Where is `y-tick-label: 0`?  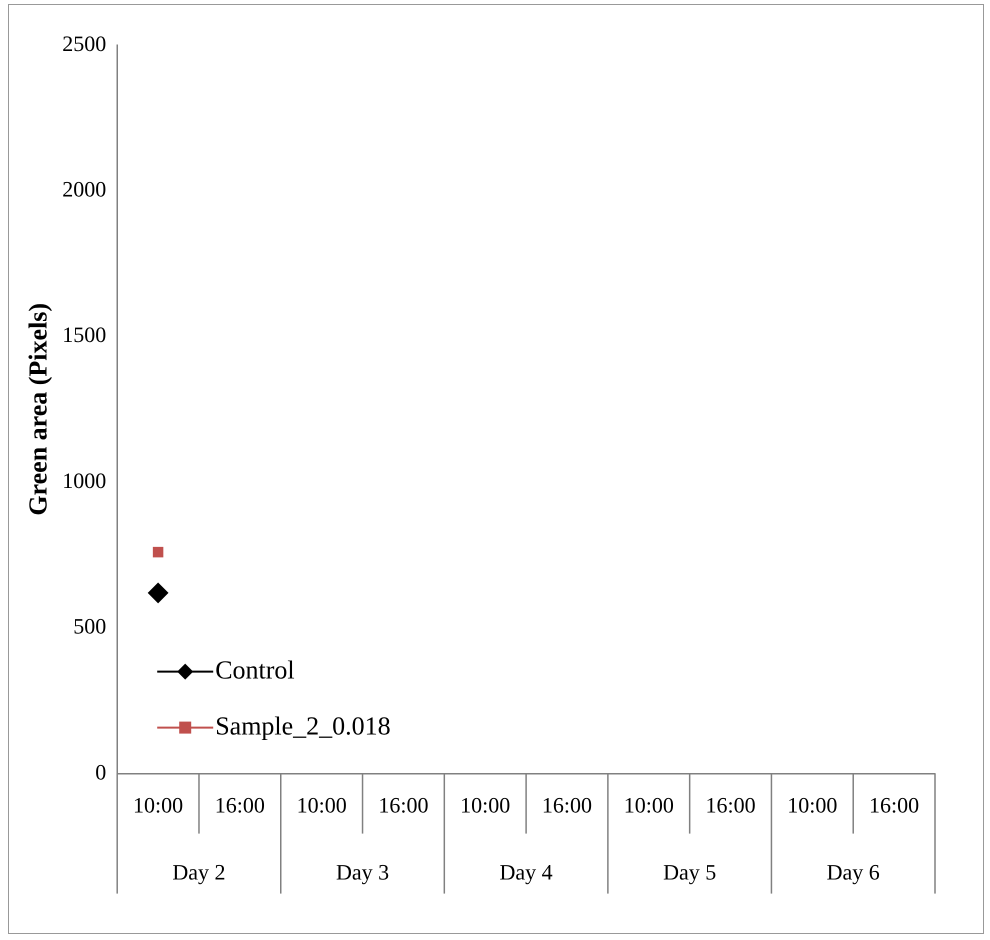
y-tick-label: 0 is located at coordinates (100, 771).